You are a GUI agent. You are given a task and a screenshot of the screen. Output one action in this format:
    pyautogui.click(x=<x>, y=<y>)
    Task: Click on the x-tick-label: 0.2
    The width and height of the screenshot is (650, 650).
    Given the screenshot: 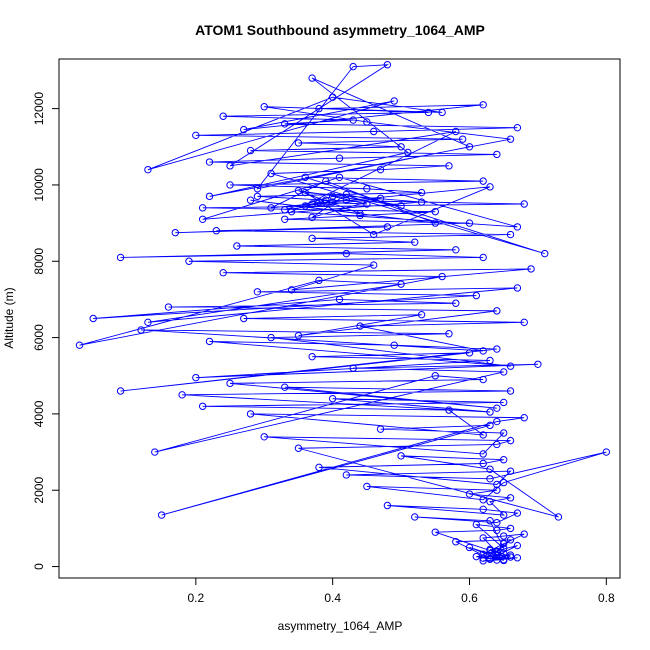 What is the action you would take?
    pyautogui.click(x=195, y=598)
    